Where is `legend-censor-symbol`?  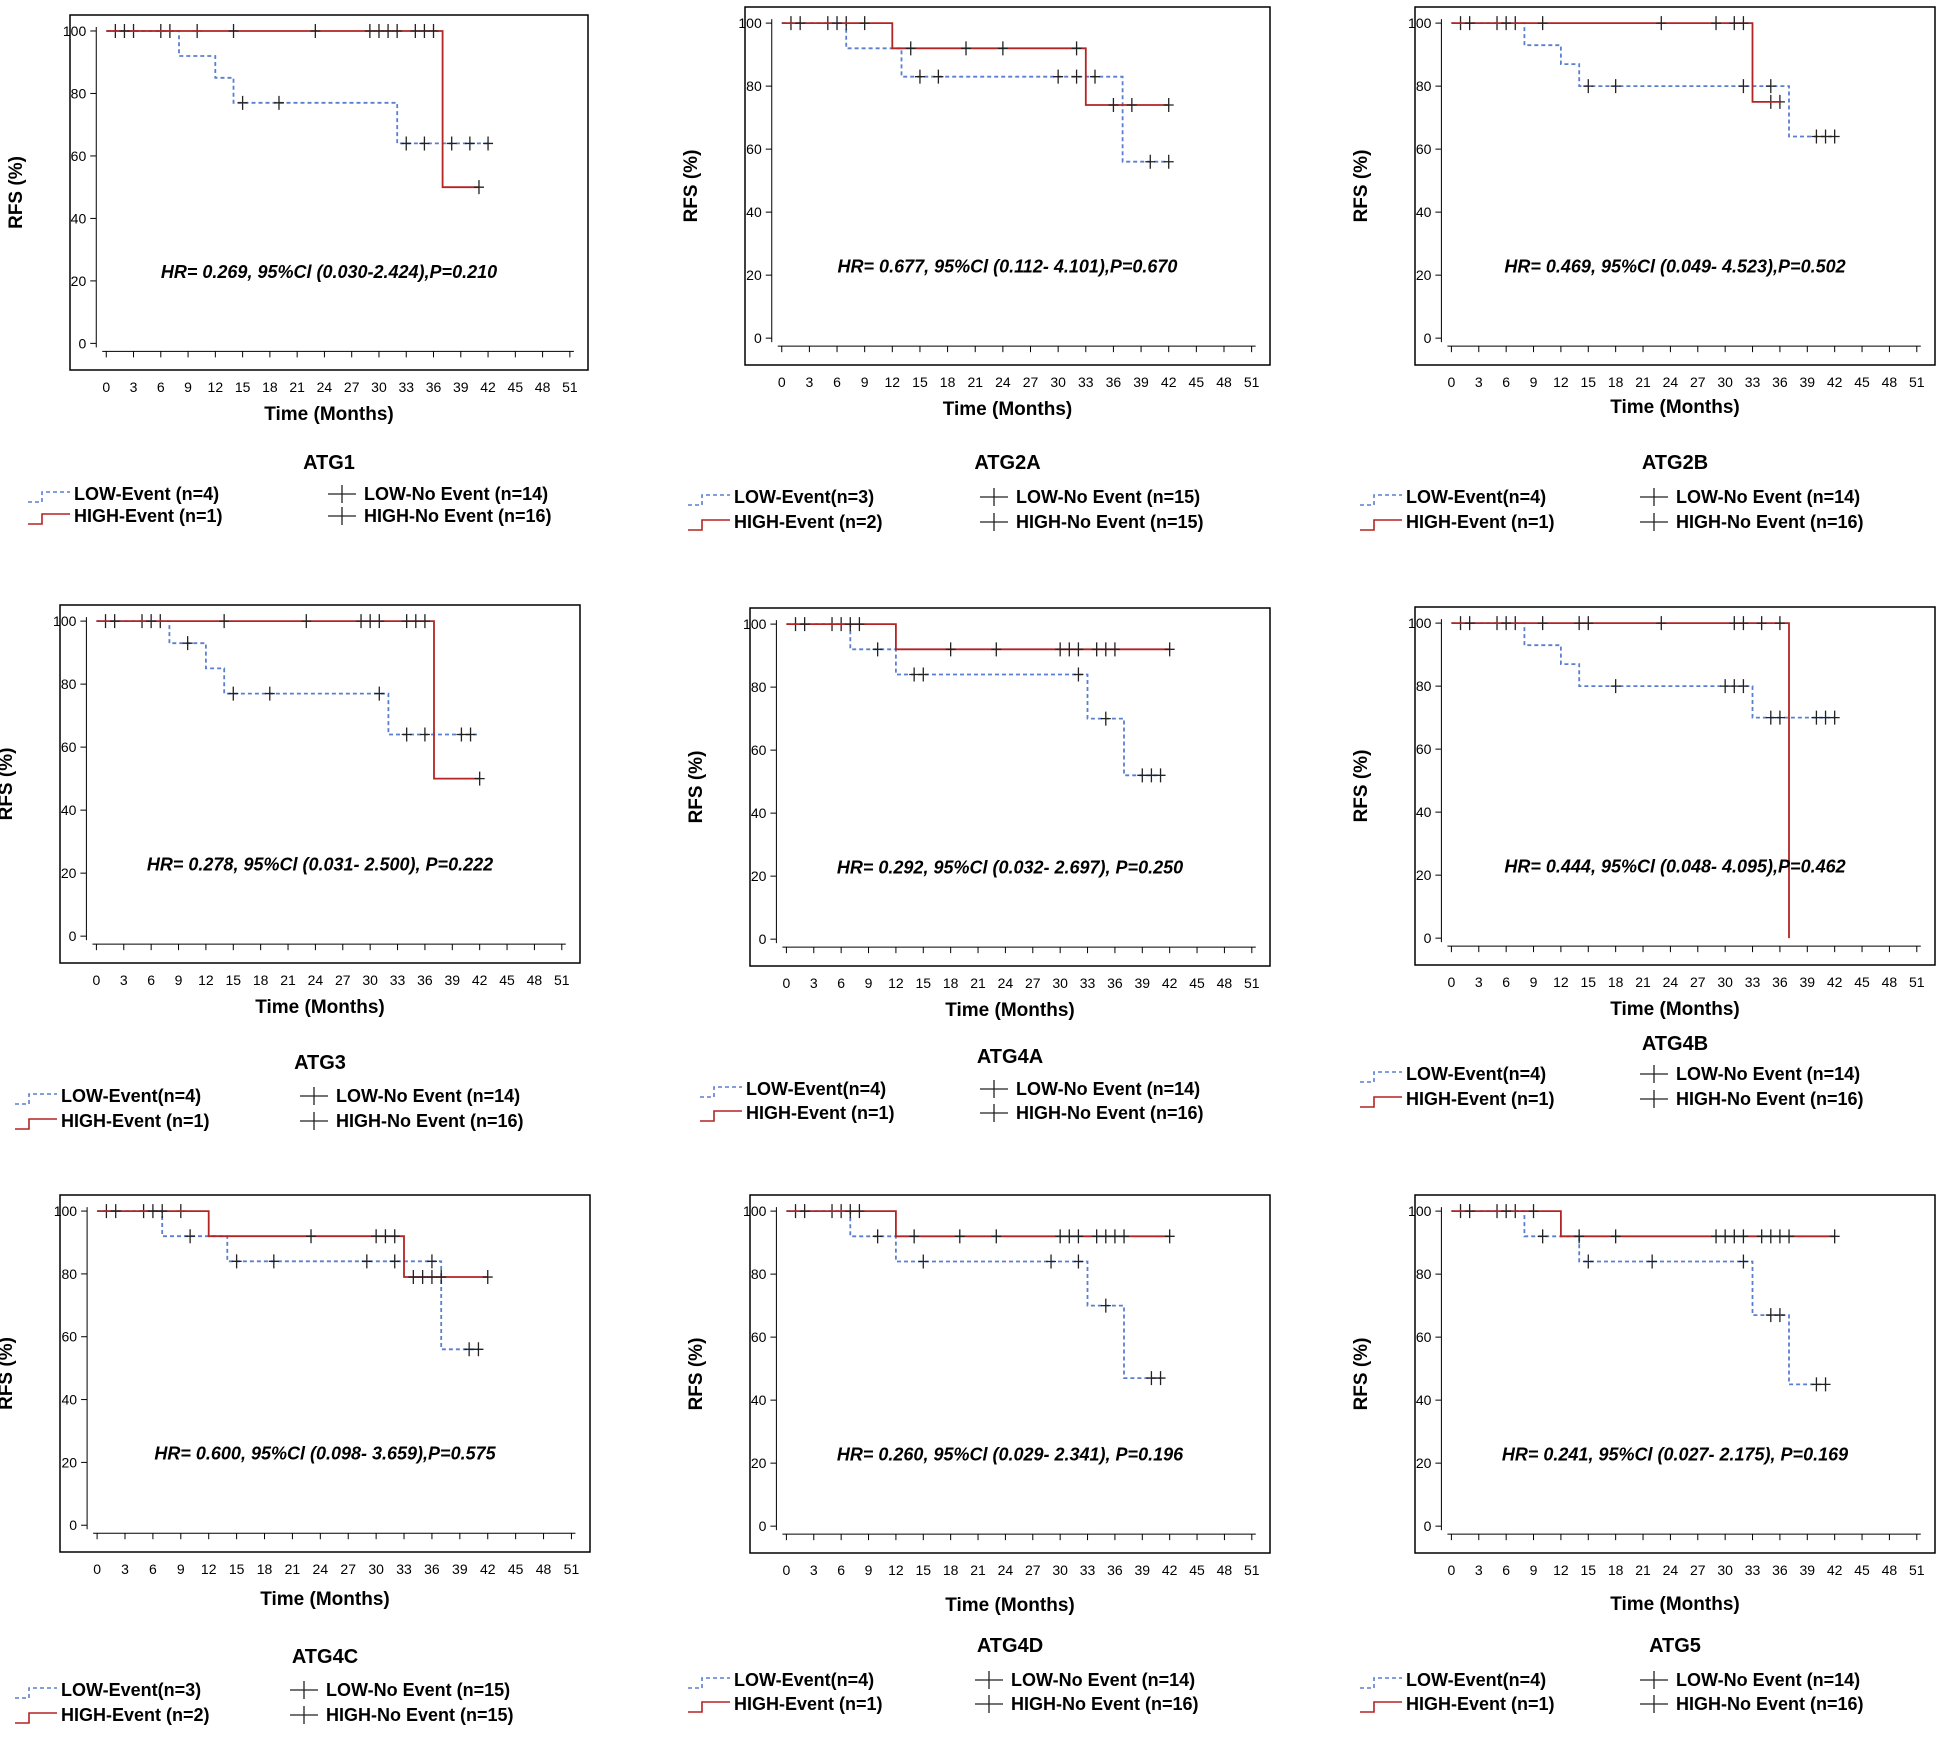 legend-censor-symbol is located at coordinates (304, 1715).